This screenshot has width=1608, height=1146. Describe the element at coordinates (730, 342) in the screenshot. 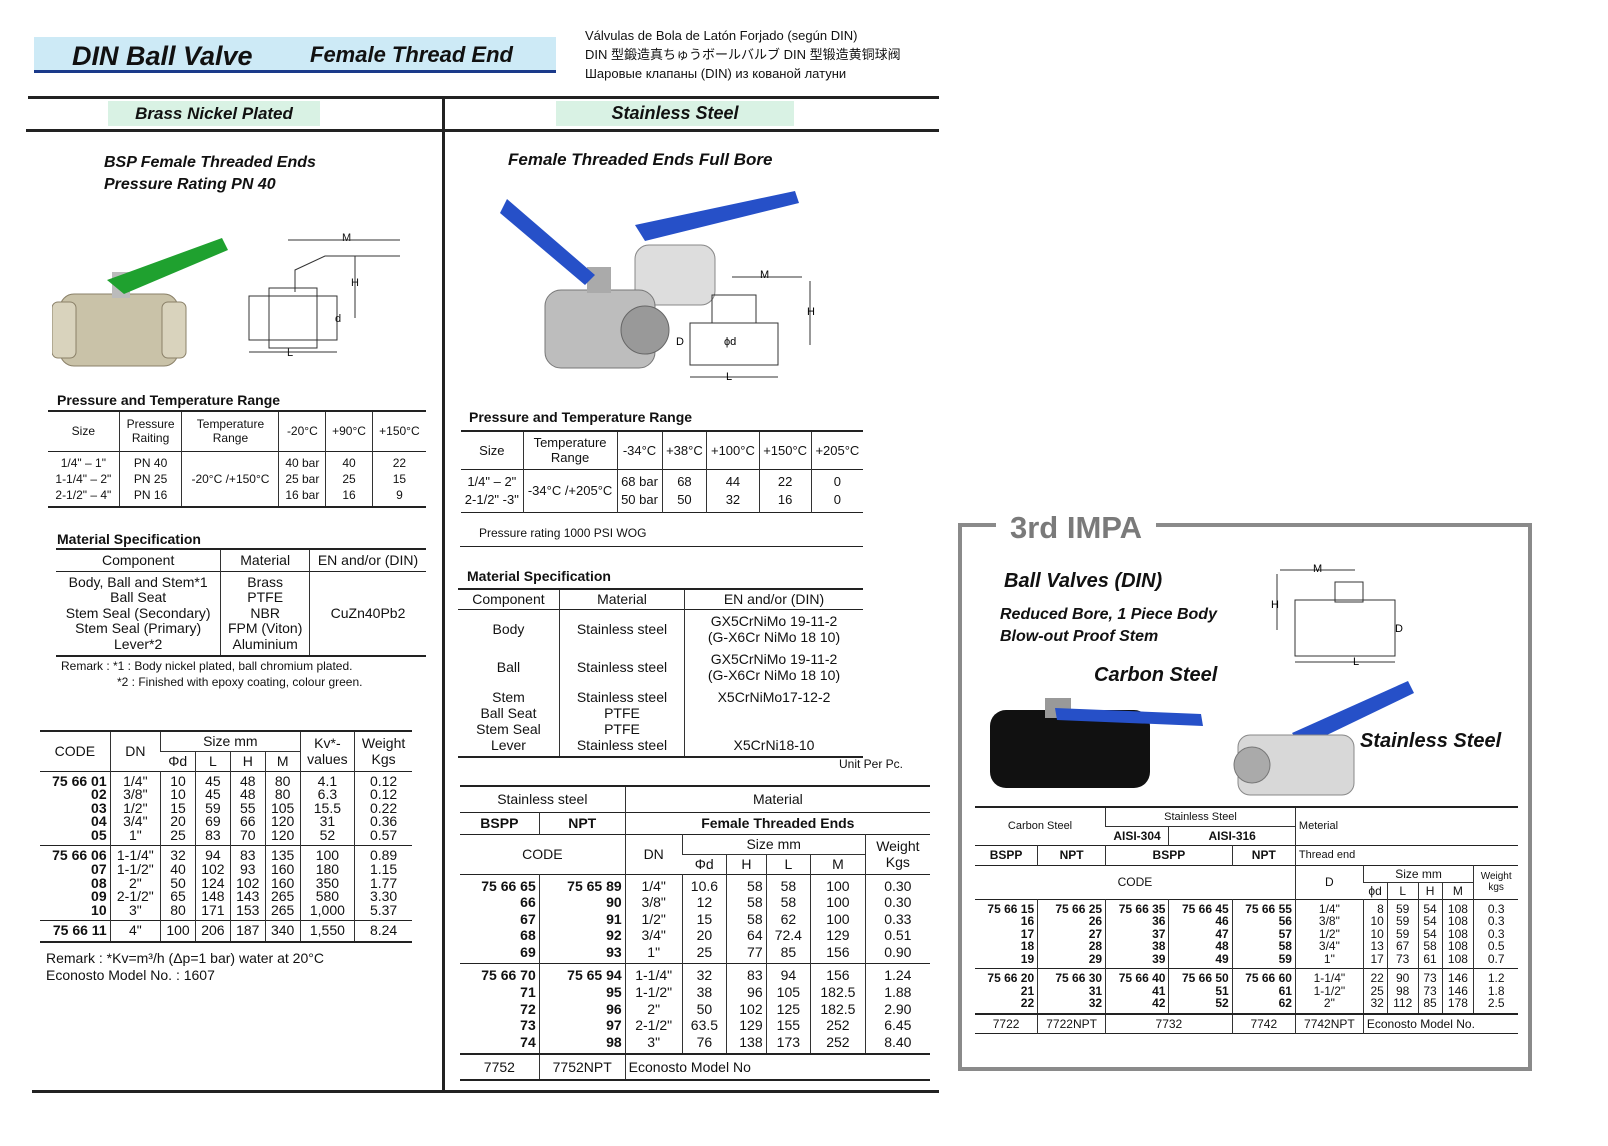

I see `svg-text: ϕd` at that location.